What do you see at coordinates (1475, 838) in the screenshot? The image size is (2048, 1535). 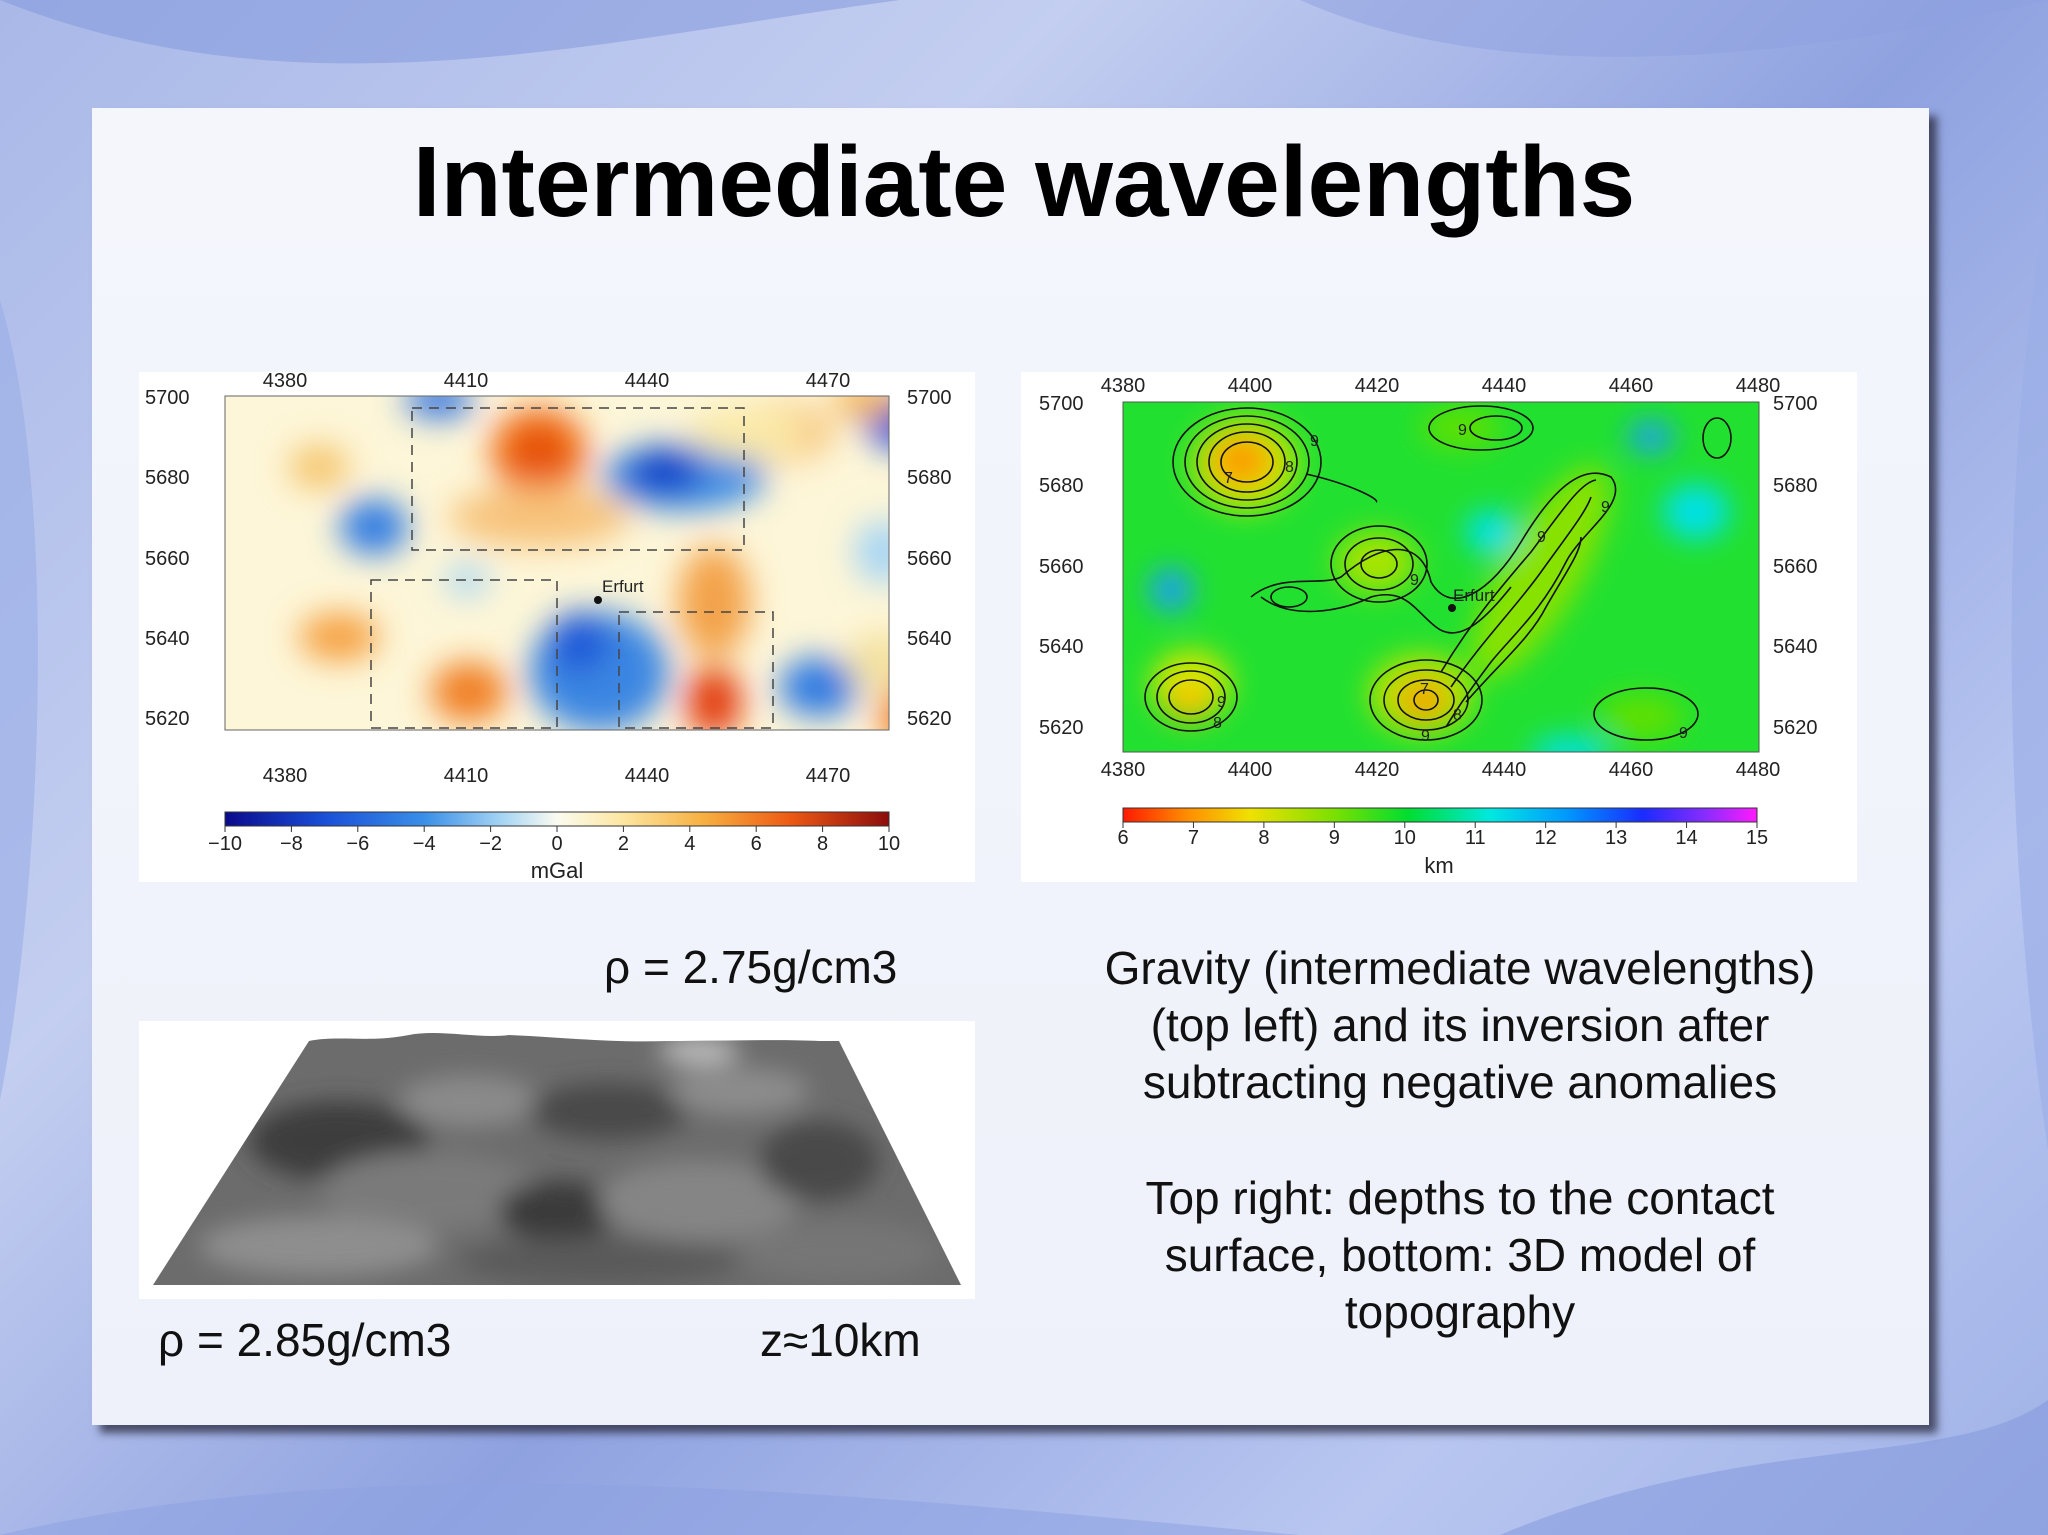 I see `depth-colorbar-tick-label: 11` at bounding box center [1475, 838].